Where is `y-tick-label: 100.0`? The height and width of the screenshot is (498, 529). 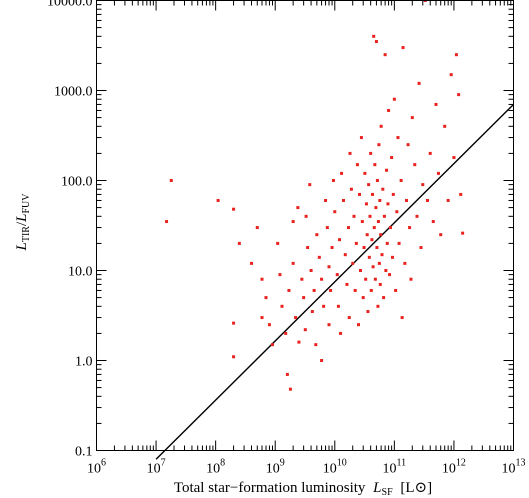 y-tick-label: 100.0 is located at coordinates (77, 182).